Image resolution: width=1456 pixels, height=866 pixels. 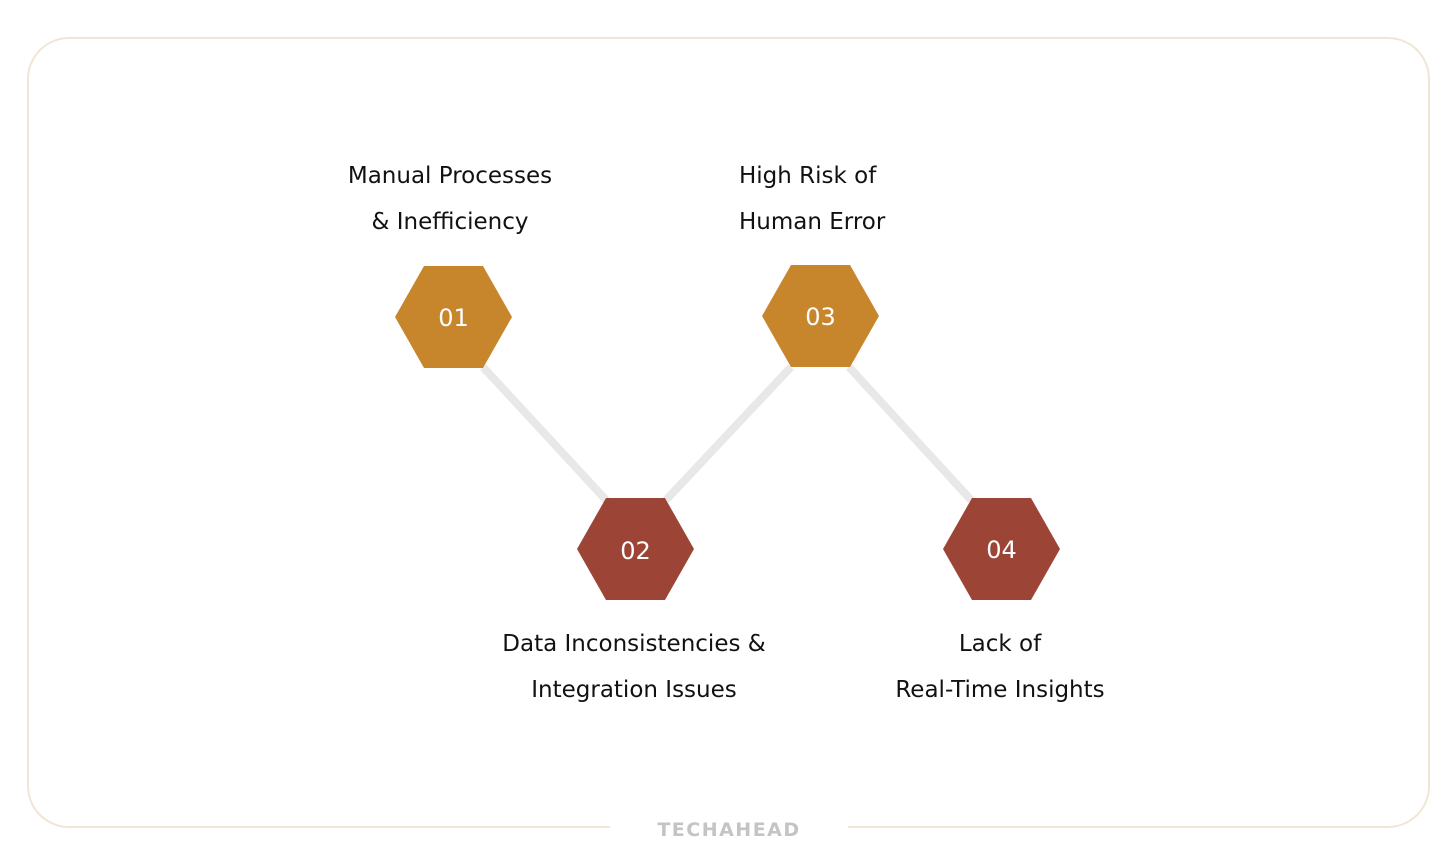 I want to click on connector-lines, so click(x=727, y=433).